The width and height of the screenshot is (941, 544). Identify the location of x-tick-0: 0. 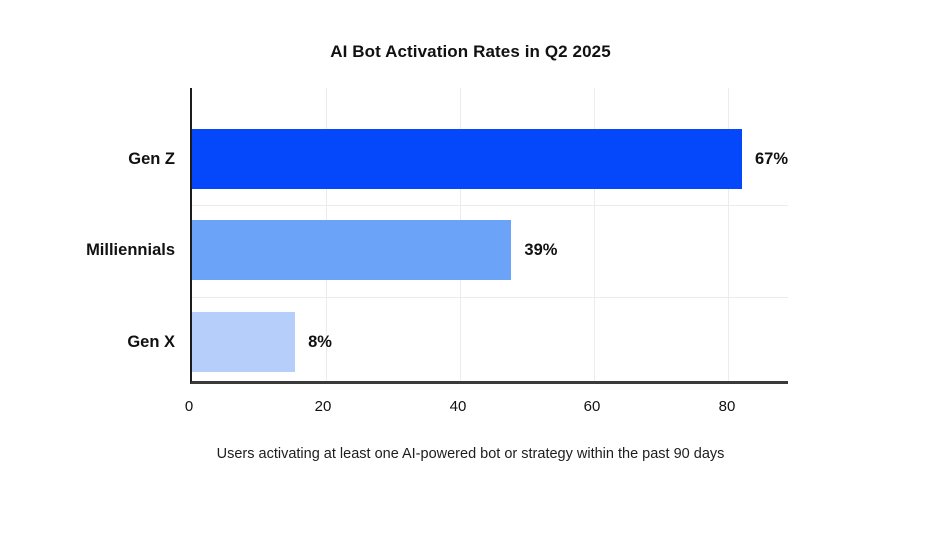
(189, 406).